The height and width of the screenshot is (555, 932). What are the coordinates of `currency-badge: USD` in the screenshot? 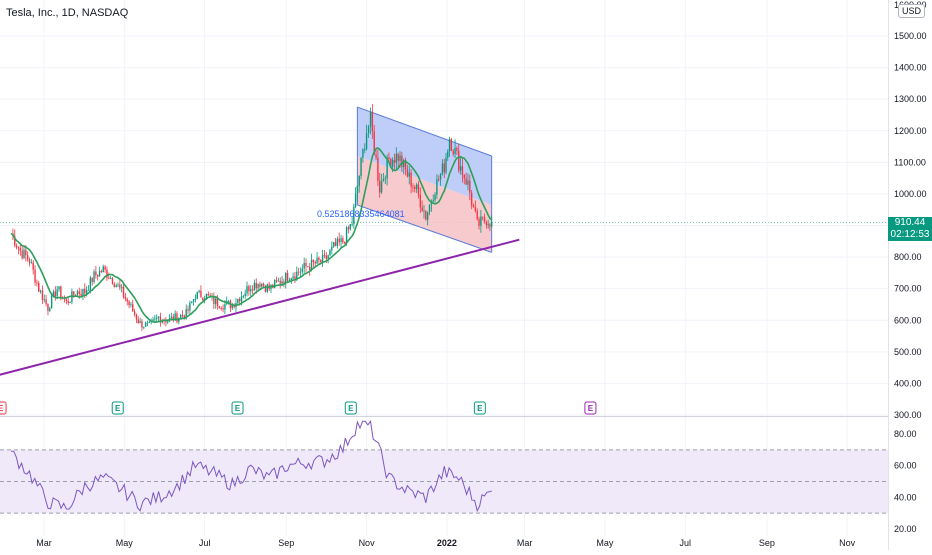 It's located at (912, 11).